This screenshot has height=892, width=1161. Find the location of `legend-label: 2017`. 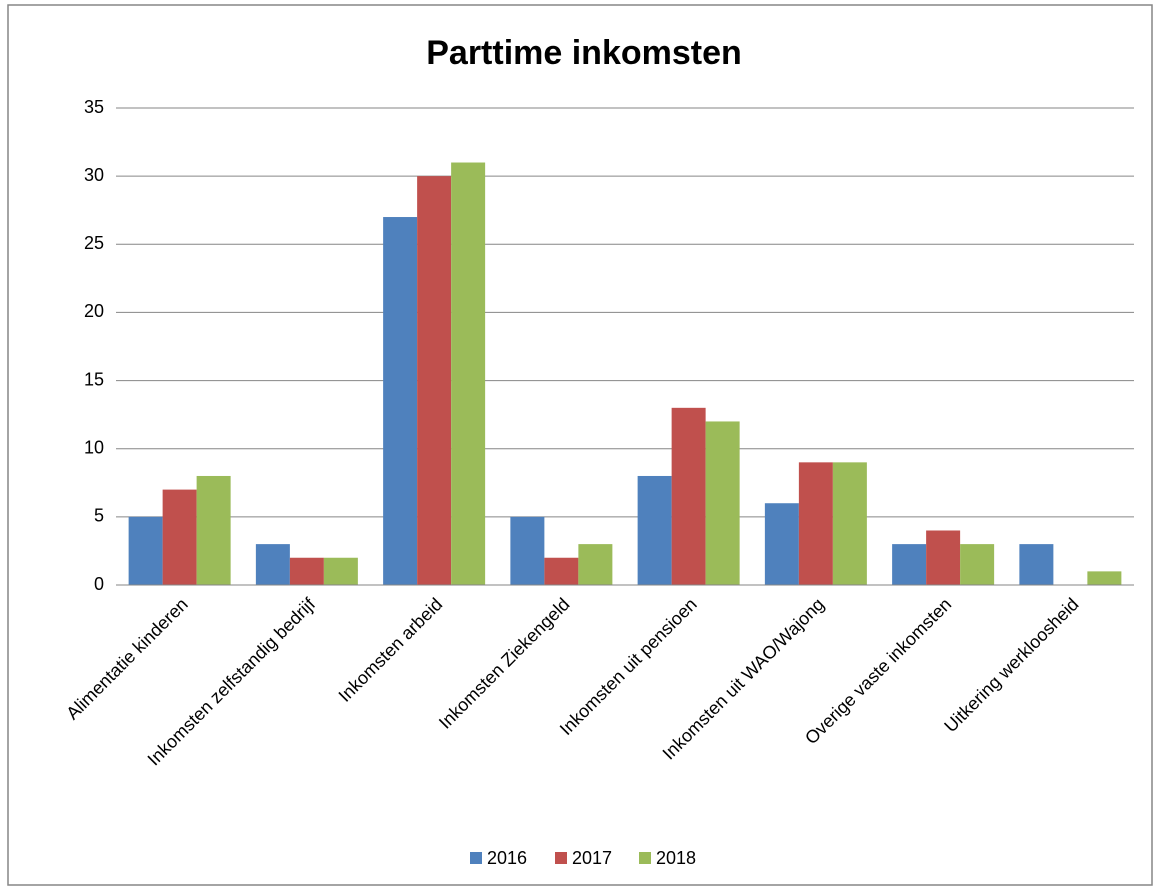

legend-label: 2017 is located at coordinates (592, 858).